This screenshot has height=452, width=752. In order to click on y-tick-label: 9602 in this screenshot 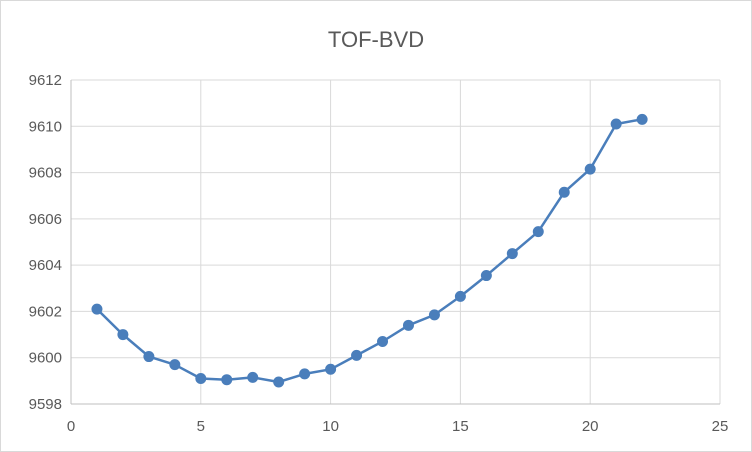, I will do `click(45, 311)`.